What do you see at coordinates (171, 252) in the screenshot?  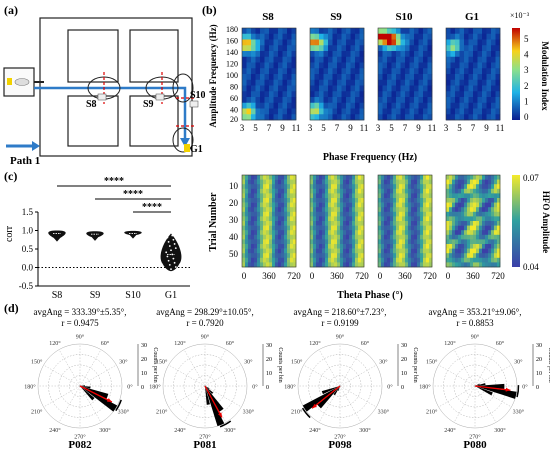 I see `violin-shape` at bounding box center [171, 252].